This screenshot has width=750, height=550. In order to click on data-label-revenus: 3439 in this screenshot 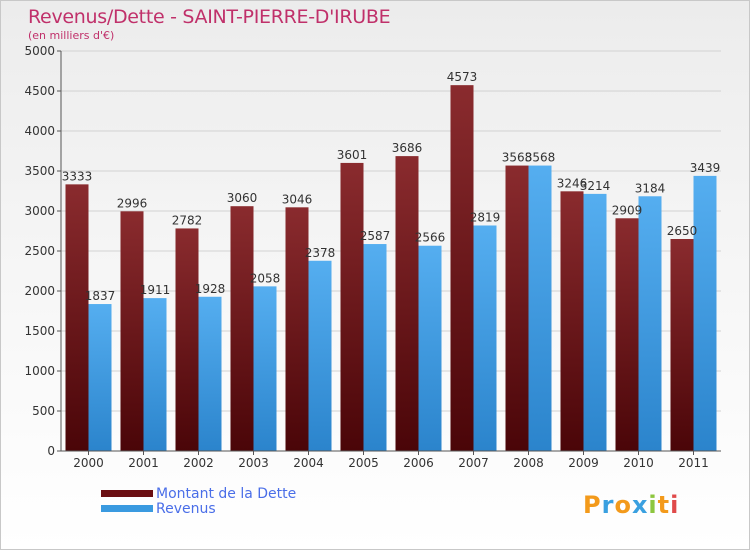, I will do `click(705, 168)`.